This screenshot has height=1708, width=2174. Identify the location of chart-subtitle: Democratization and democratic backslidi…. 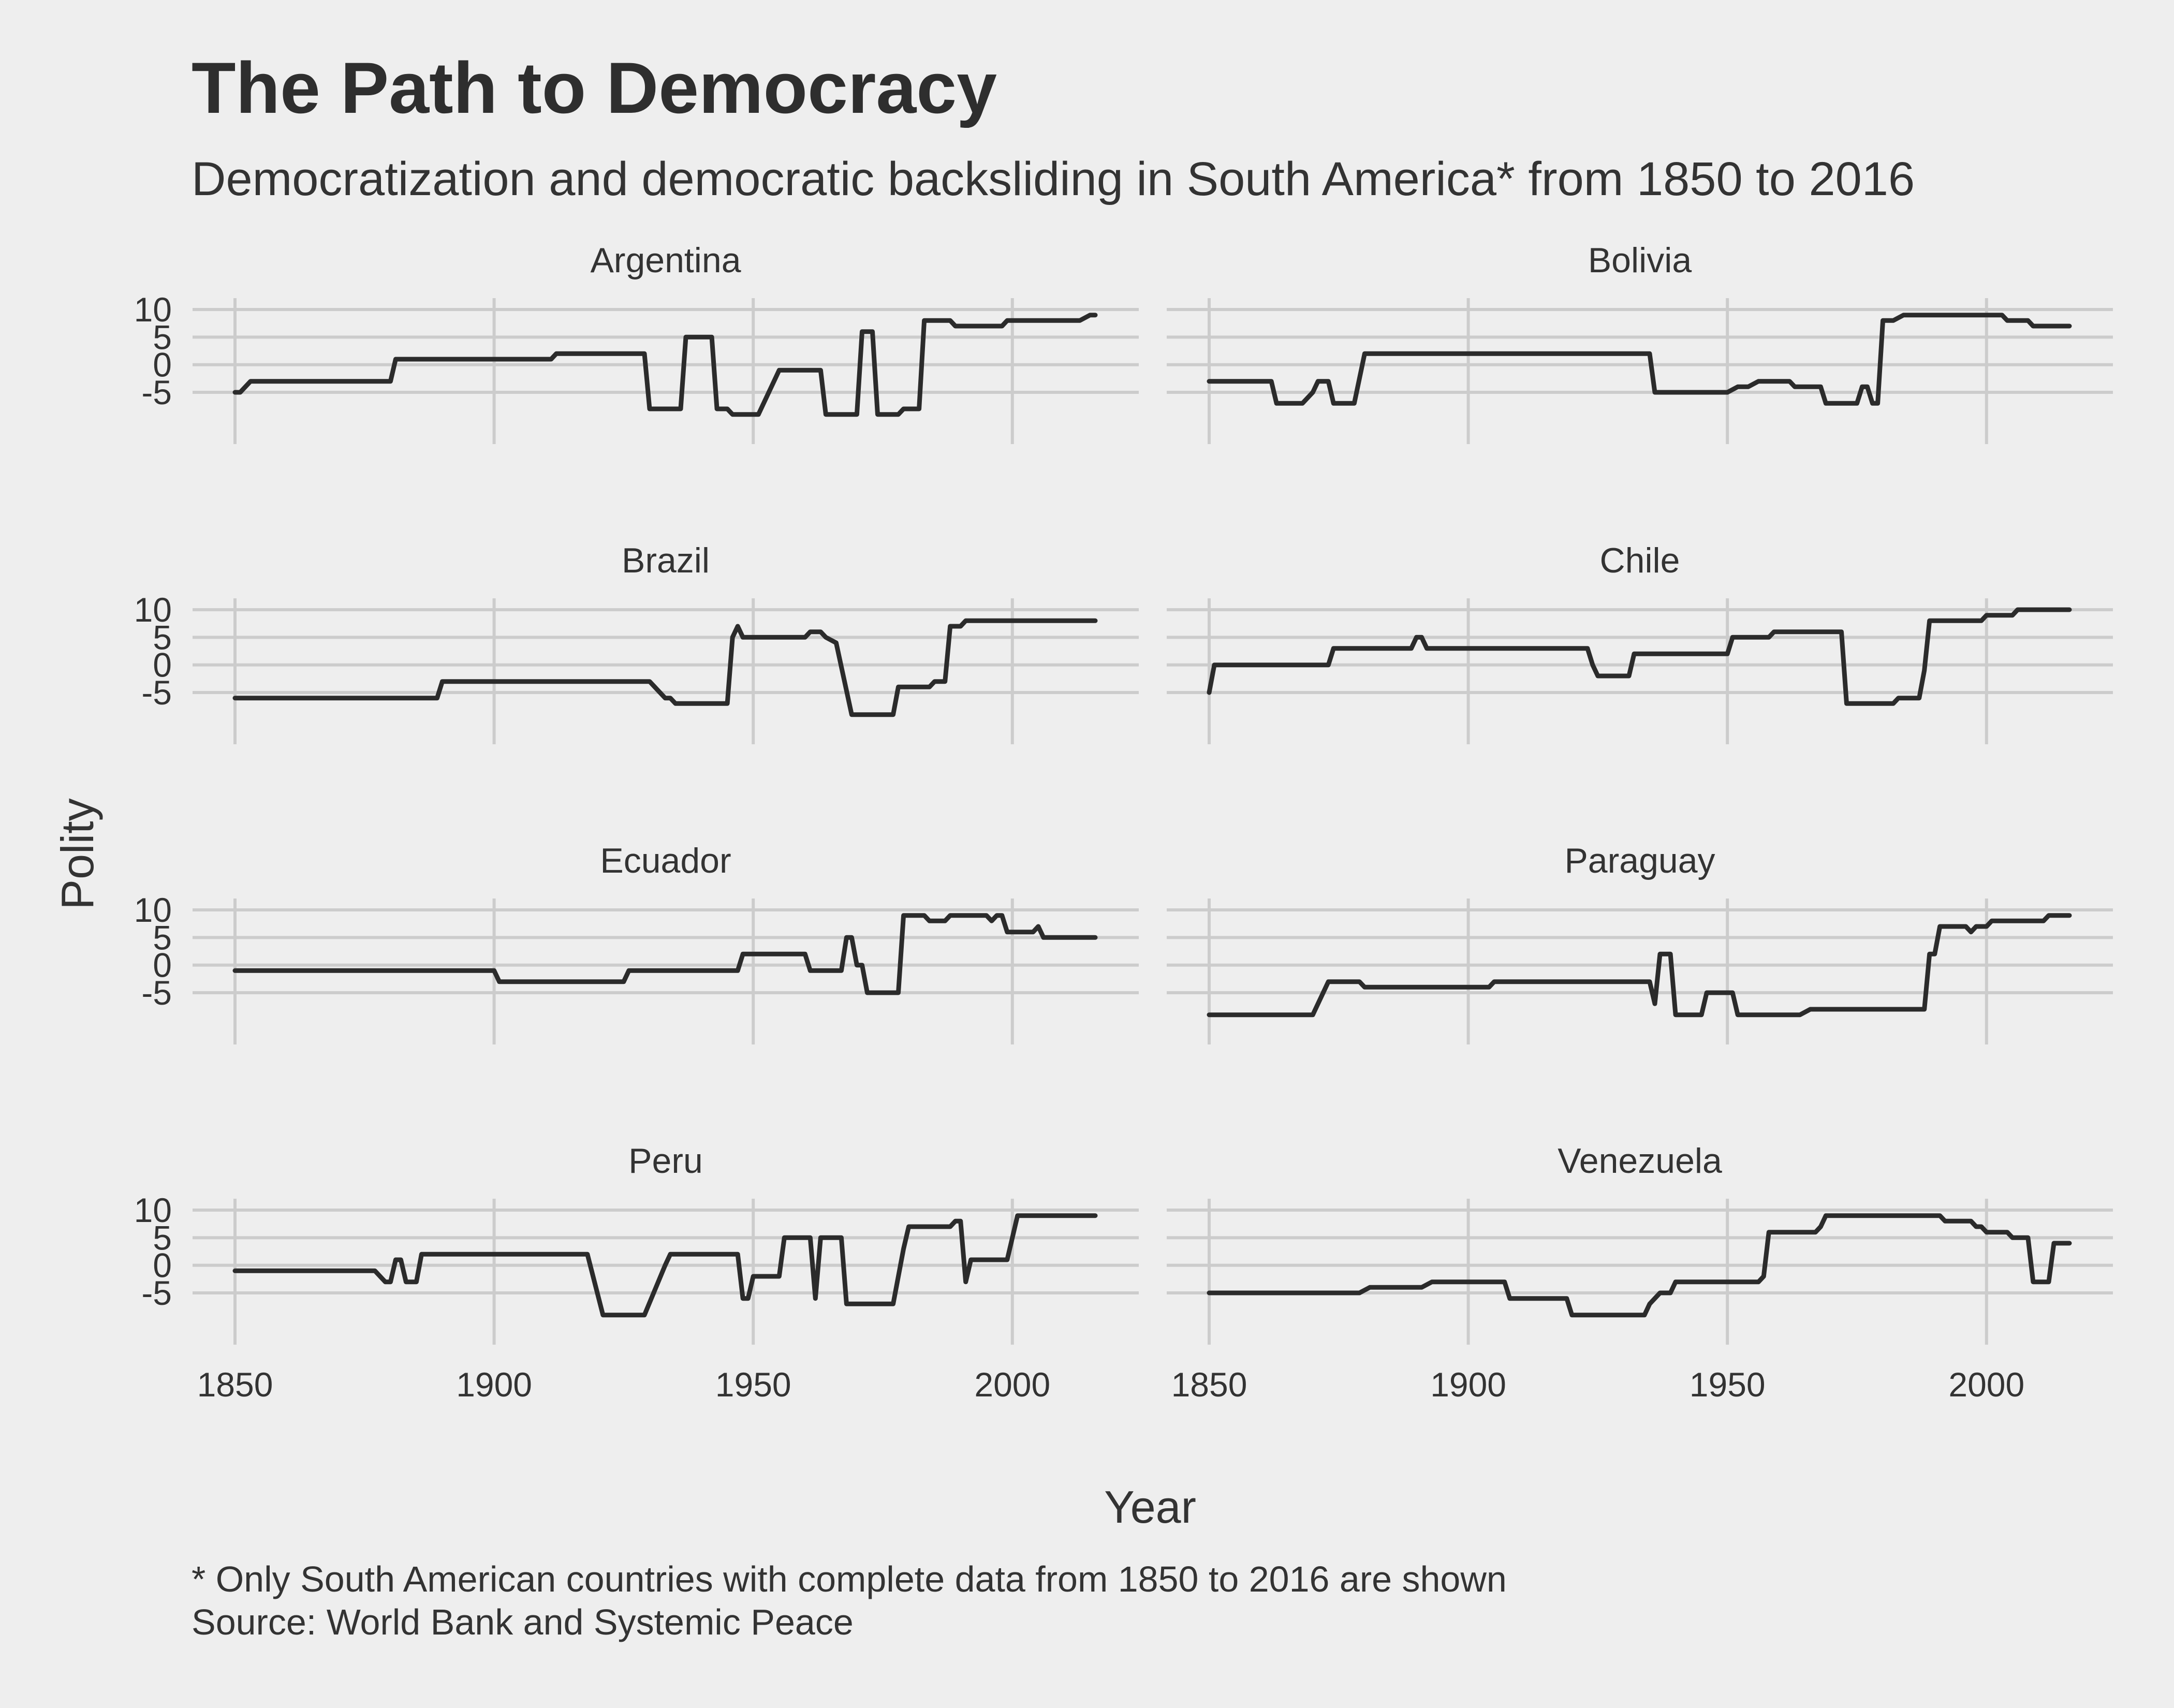
(1053, 179).